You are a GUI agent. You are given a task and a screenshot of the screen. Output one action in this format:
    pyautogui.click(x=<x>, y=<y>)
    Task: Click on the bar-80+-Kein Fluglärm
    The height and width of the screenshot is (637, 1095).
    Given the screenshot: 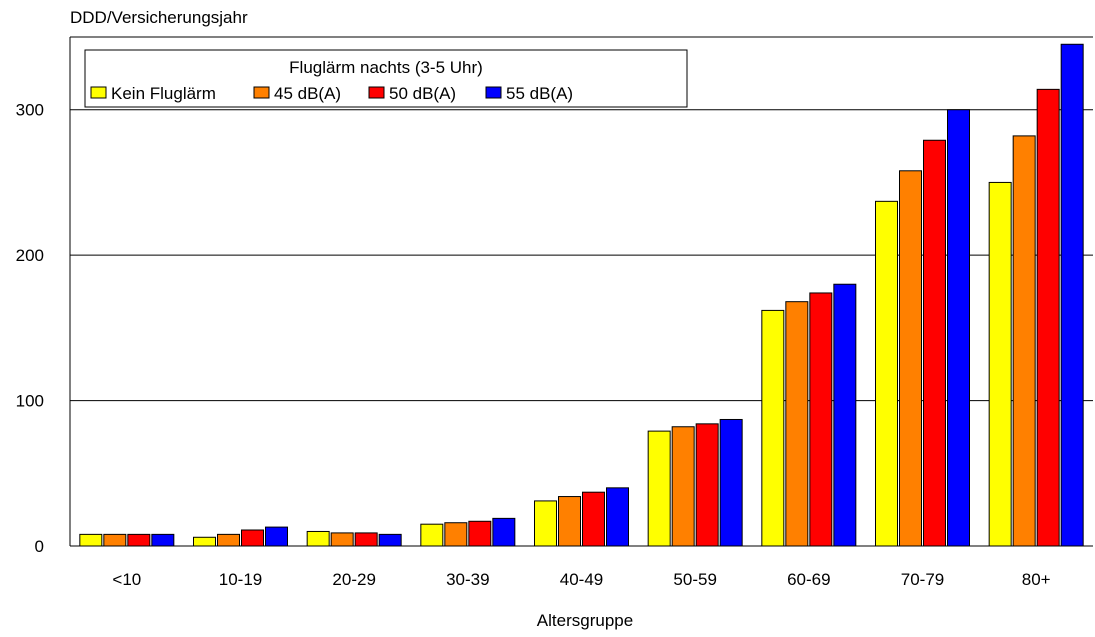 What is the action you would take?
    pyautogui.click(x=1000, y=364)
    